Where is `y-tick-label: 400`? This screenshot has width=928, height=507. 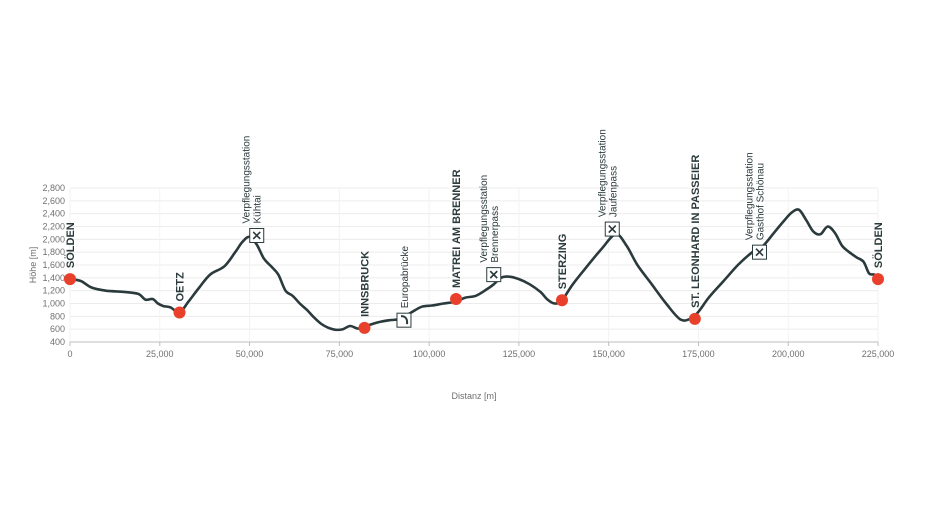 y-tick-label: 400 is located at coordinates (57, 342).